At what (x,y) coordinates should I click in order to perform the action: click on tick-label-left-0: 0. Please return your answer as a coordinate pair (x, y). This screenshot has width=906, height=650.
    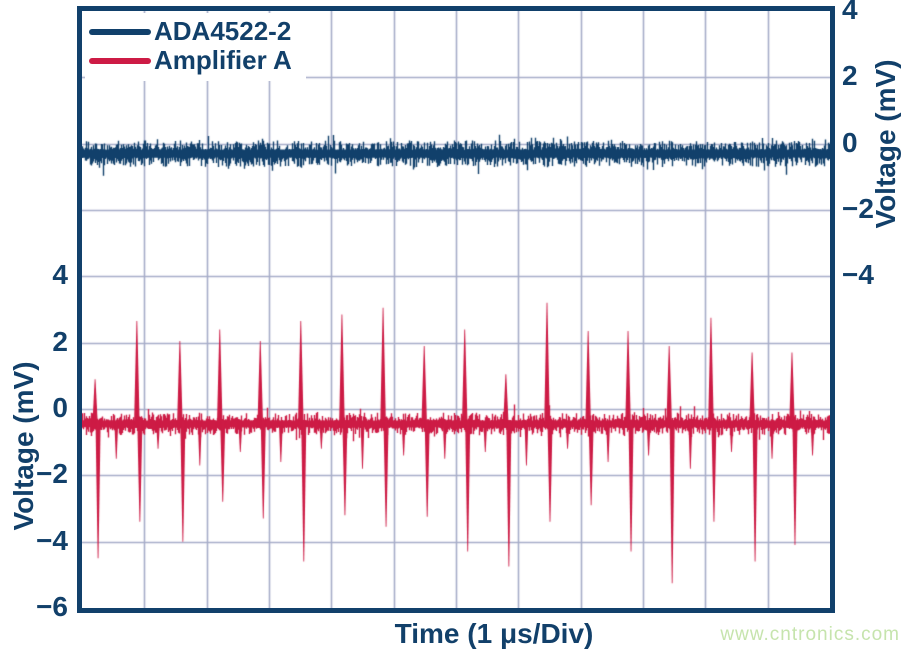
    Looking at the image, I should click on (60, 407).